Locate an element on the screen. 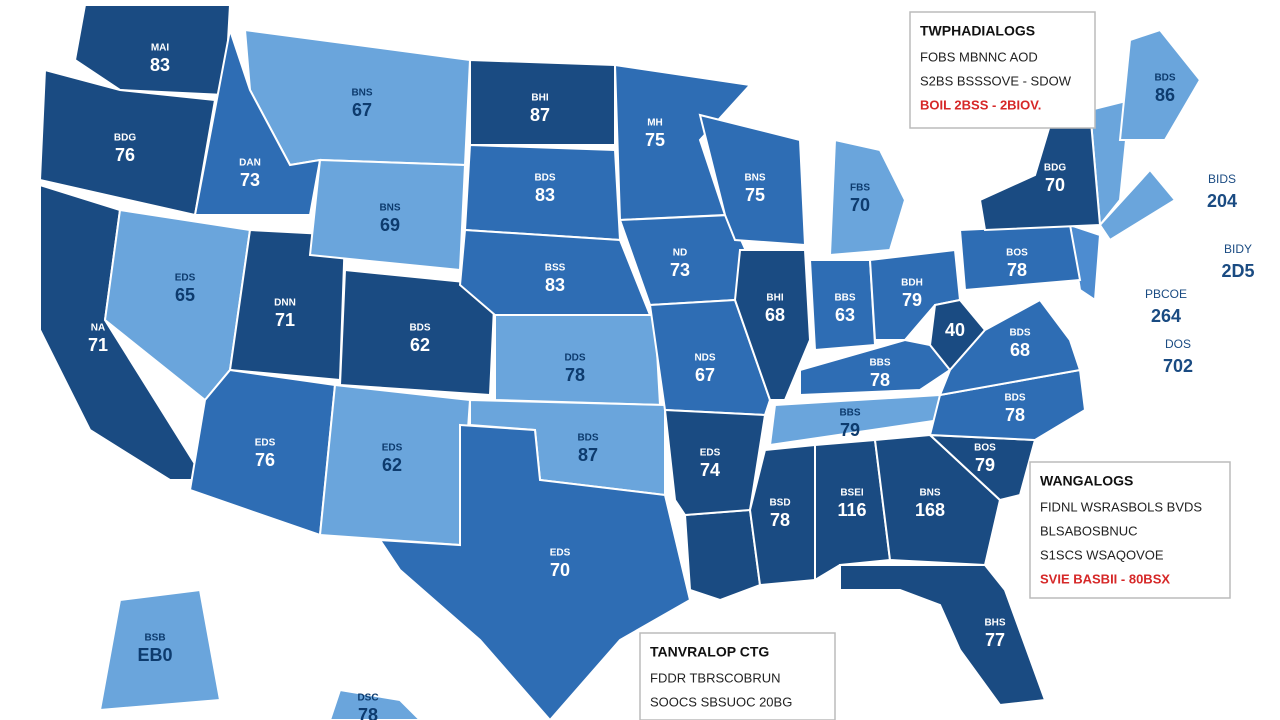 This screenshot has width=1280, height=720. side-value: 2D5 is located at coordinates (1237, 271).